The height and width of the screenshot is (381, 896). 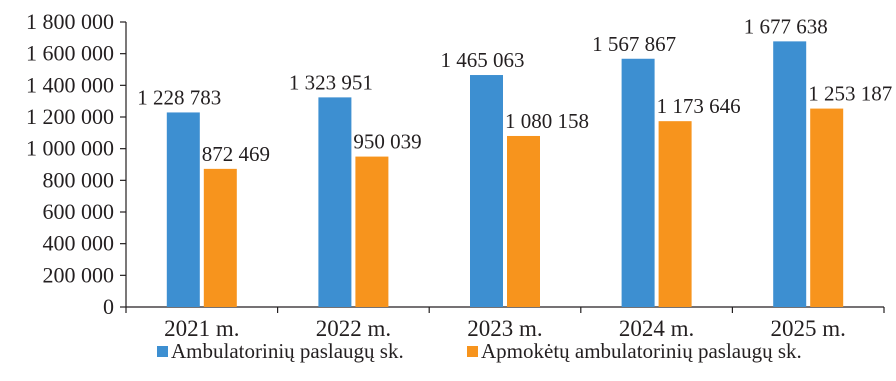 What do you see at coordinates (70, 148) in the screenshot?
I see `y-tick-label: 1 000 000` at bounding box center [70, 148].